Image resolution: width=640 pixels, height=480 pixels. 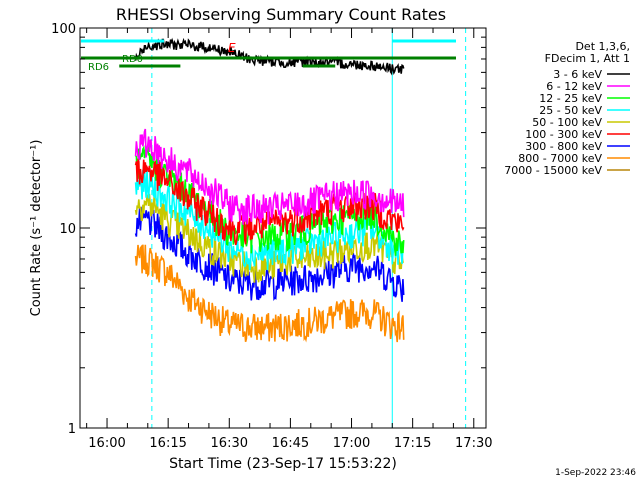 I want to click on annotation-rd0: RD0, so click(x=132, y=59).